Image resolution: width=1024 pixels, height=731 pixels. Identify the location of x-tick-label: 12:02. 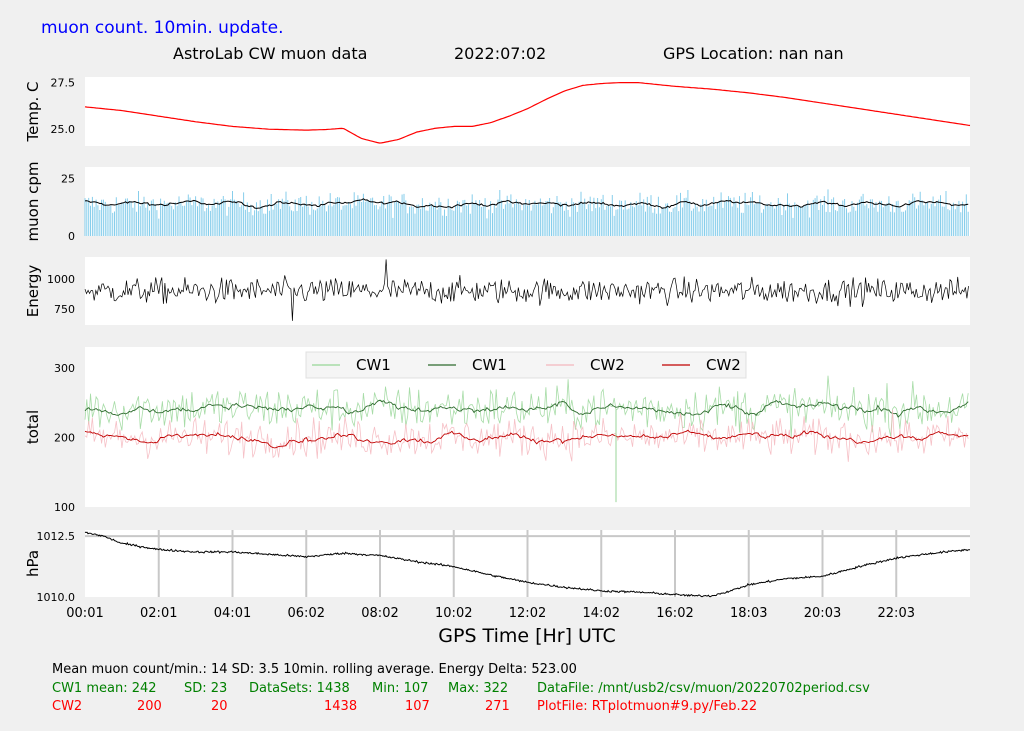
(527, 613).